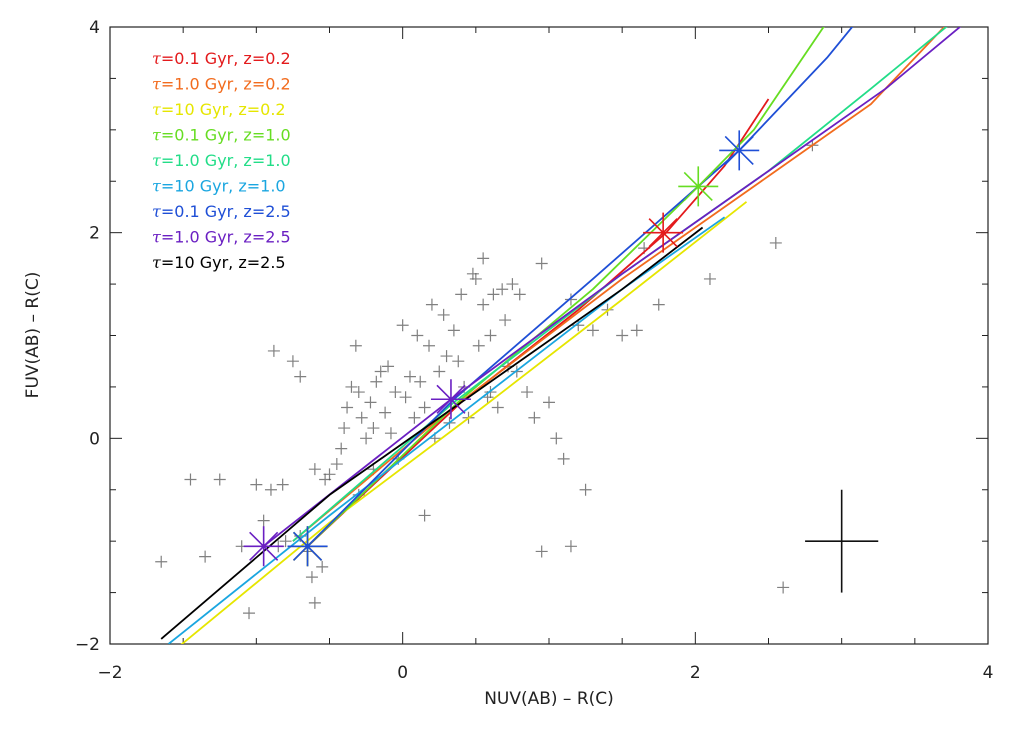 This screenshot has height=739, width=1014. Describe the element at coordinates (219, 109) in the screenshot. I see `legend-entry: τ=10 Gyr, z=0.2` at that location.